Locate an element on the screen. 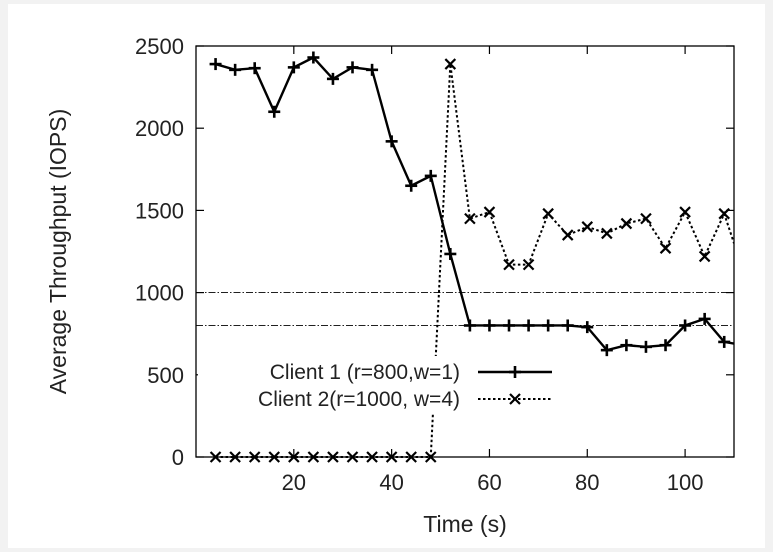 The image size is (773, 552). y-axis-label: Average Throughput (IOPS) is located at coordinates (58, 252).